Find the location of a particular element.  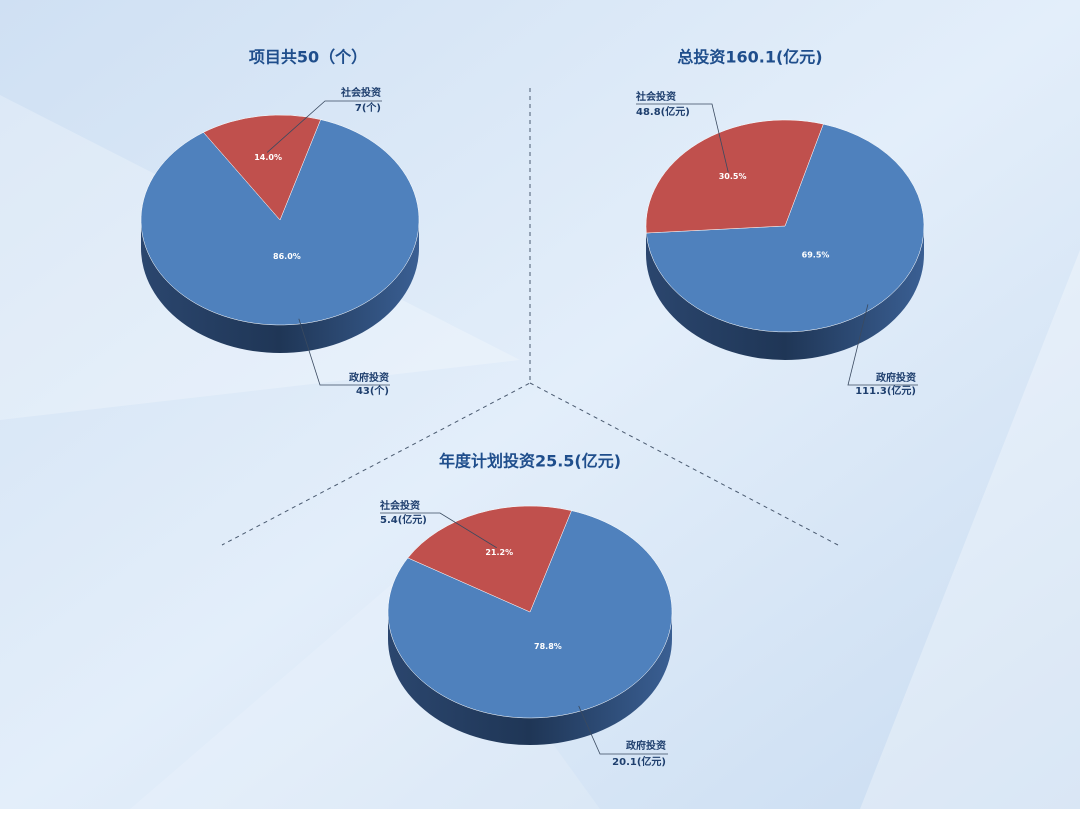

value-label: 30.5% is located at coordinates (733, 176).